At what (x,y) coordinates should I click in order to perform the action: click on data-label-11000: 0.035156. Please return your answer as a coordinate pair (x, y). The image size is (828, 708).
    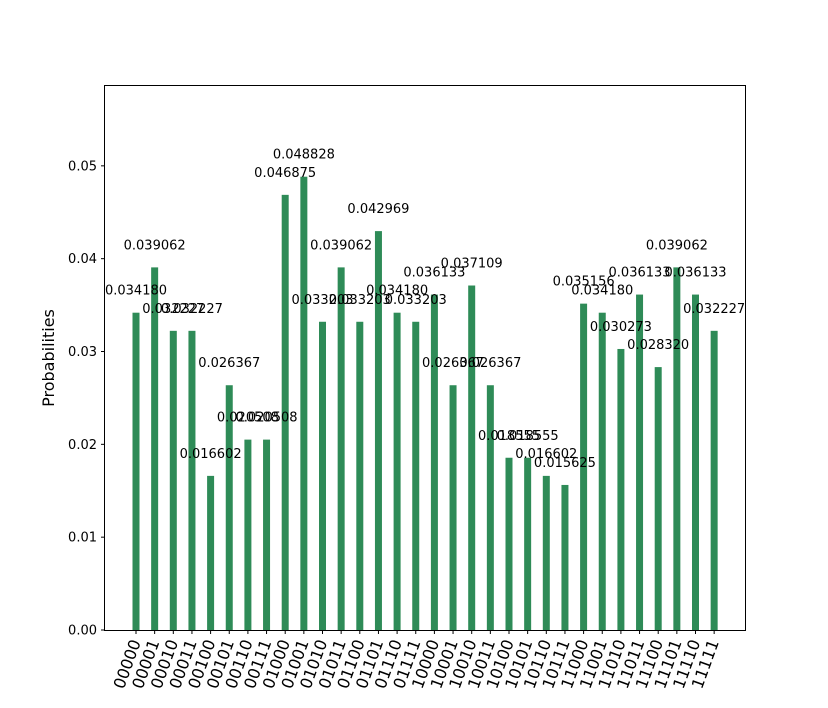
    Looking at the image, I should click on (584, 282).